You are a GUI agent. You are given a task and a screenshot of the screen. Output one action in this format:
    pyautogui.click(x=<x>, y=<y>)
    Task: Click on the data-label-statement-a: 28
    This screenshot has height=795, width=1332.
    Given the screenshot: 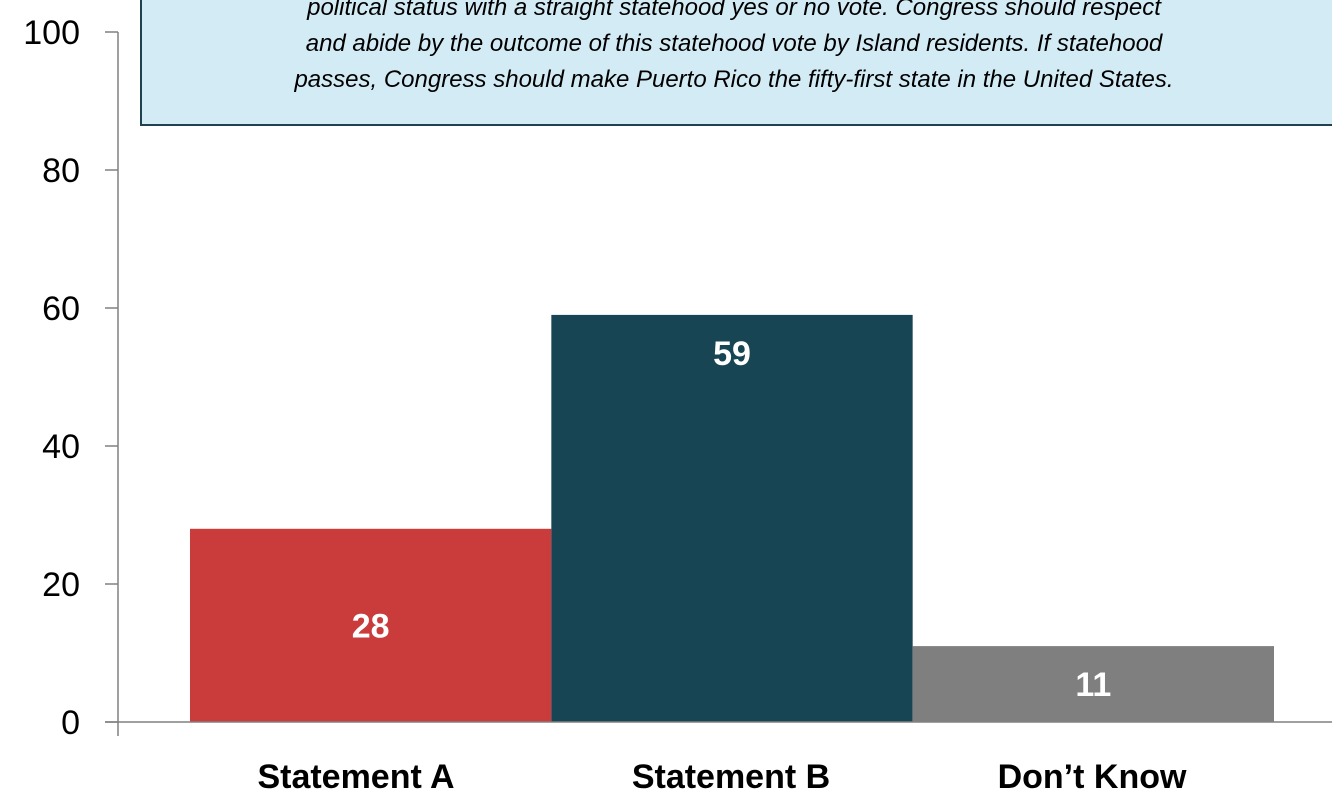 What is the action you would take?
    pyautogui.click(x=371, y=626)
    